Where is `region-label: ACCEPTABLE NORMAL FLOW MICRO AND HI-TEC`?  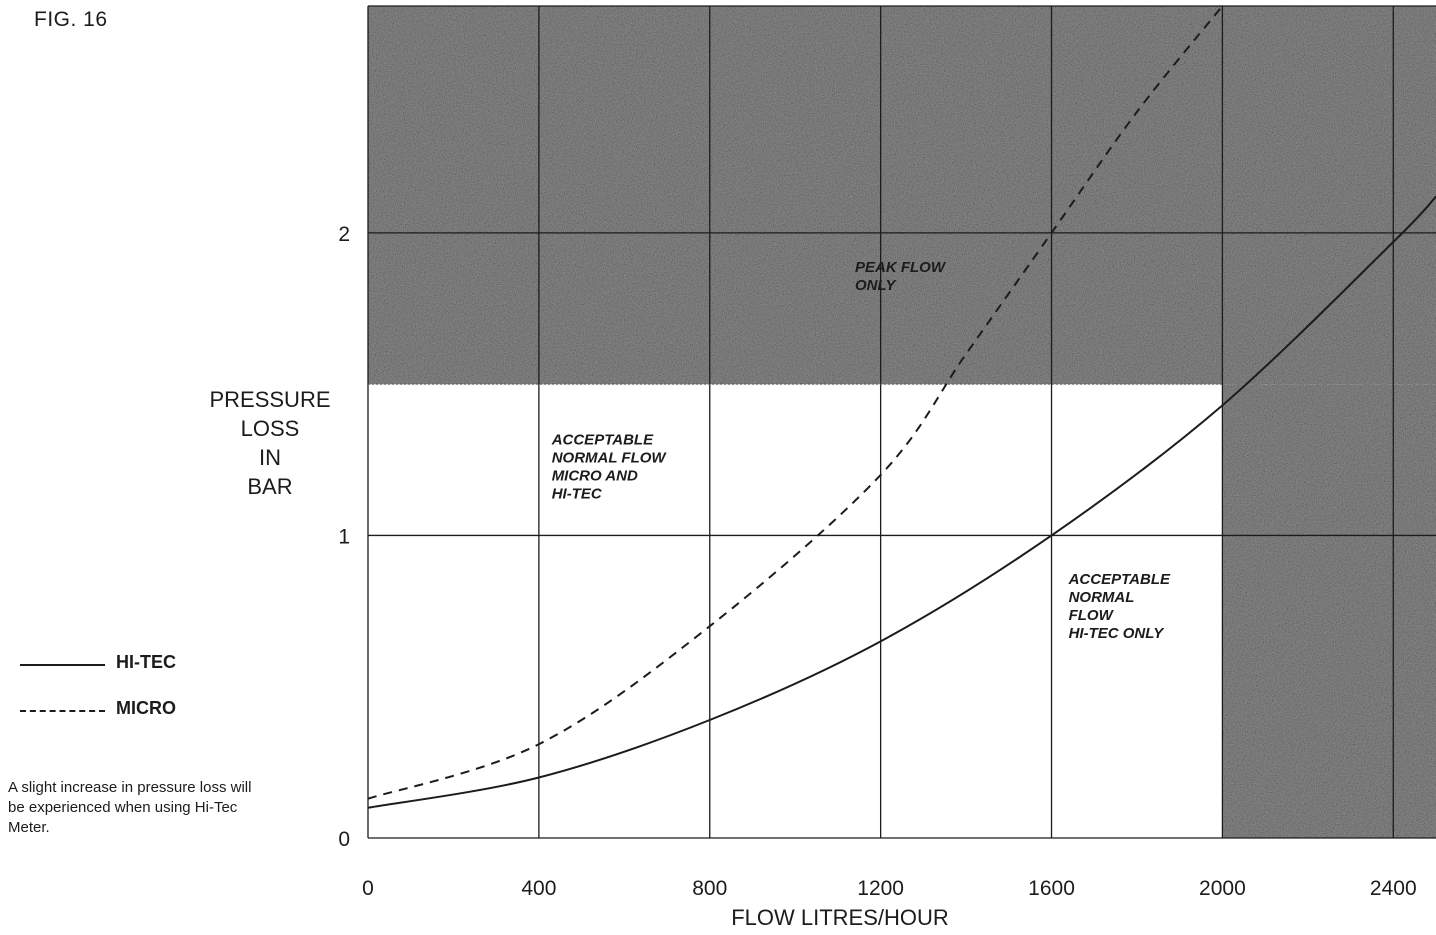 region-label: ACCEPTABLE NORMAL FLOW MICRO AND HI-TEC is located at coordinates (609, 467).